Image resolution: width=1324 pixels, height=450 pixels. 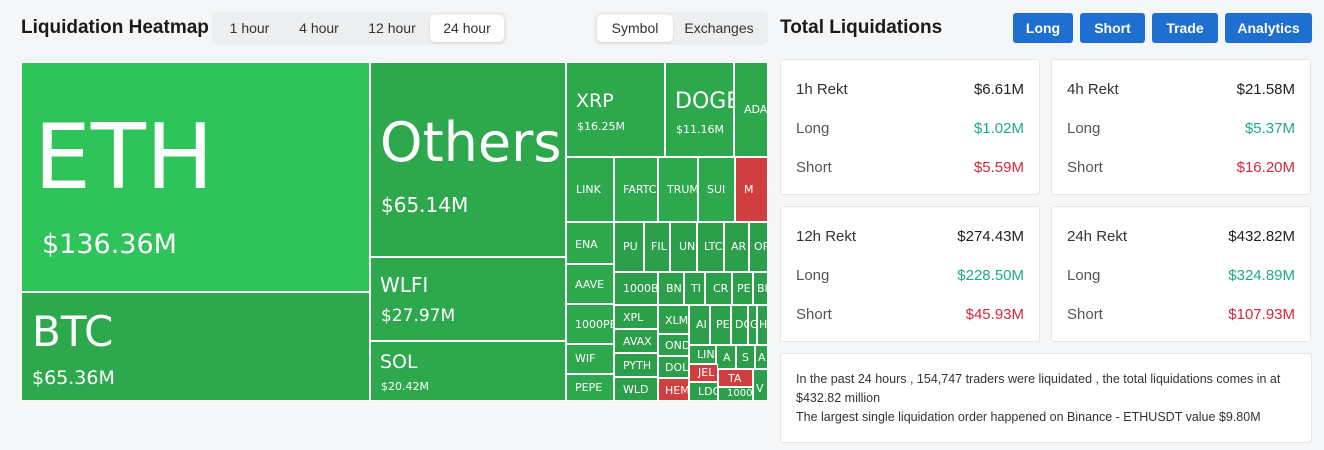 I want to click on tile-symbol: TRUM, so click(x=682, y=189).